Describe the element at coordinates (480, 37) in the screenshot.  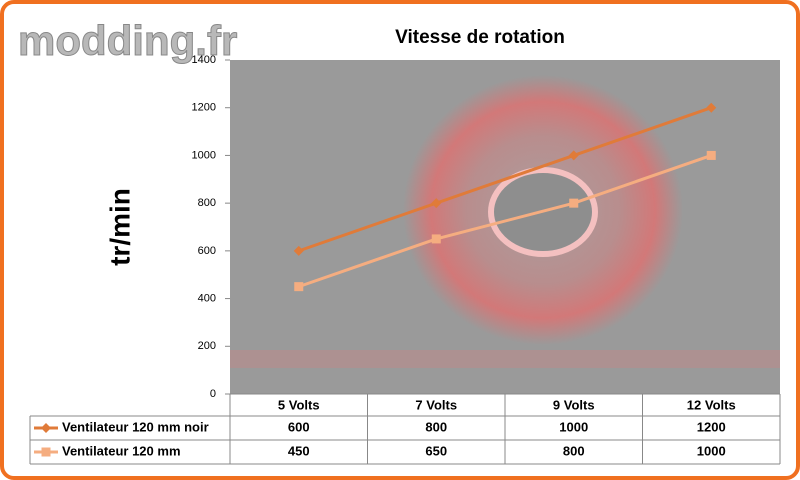
I see `chart-title: Vitesse de rotation` at that location.